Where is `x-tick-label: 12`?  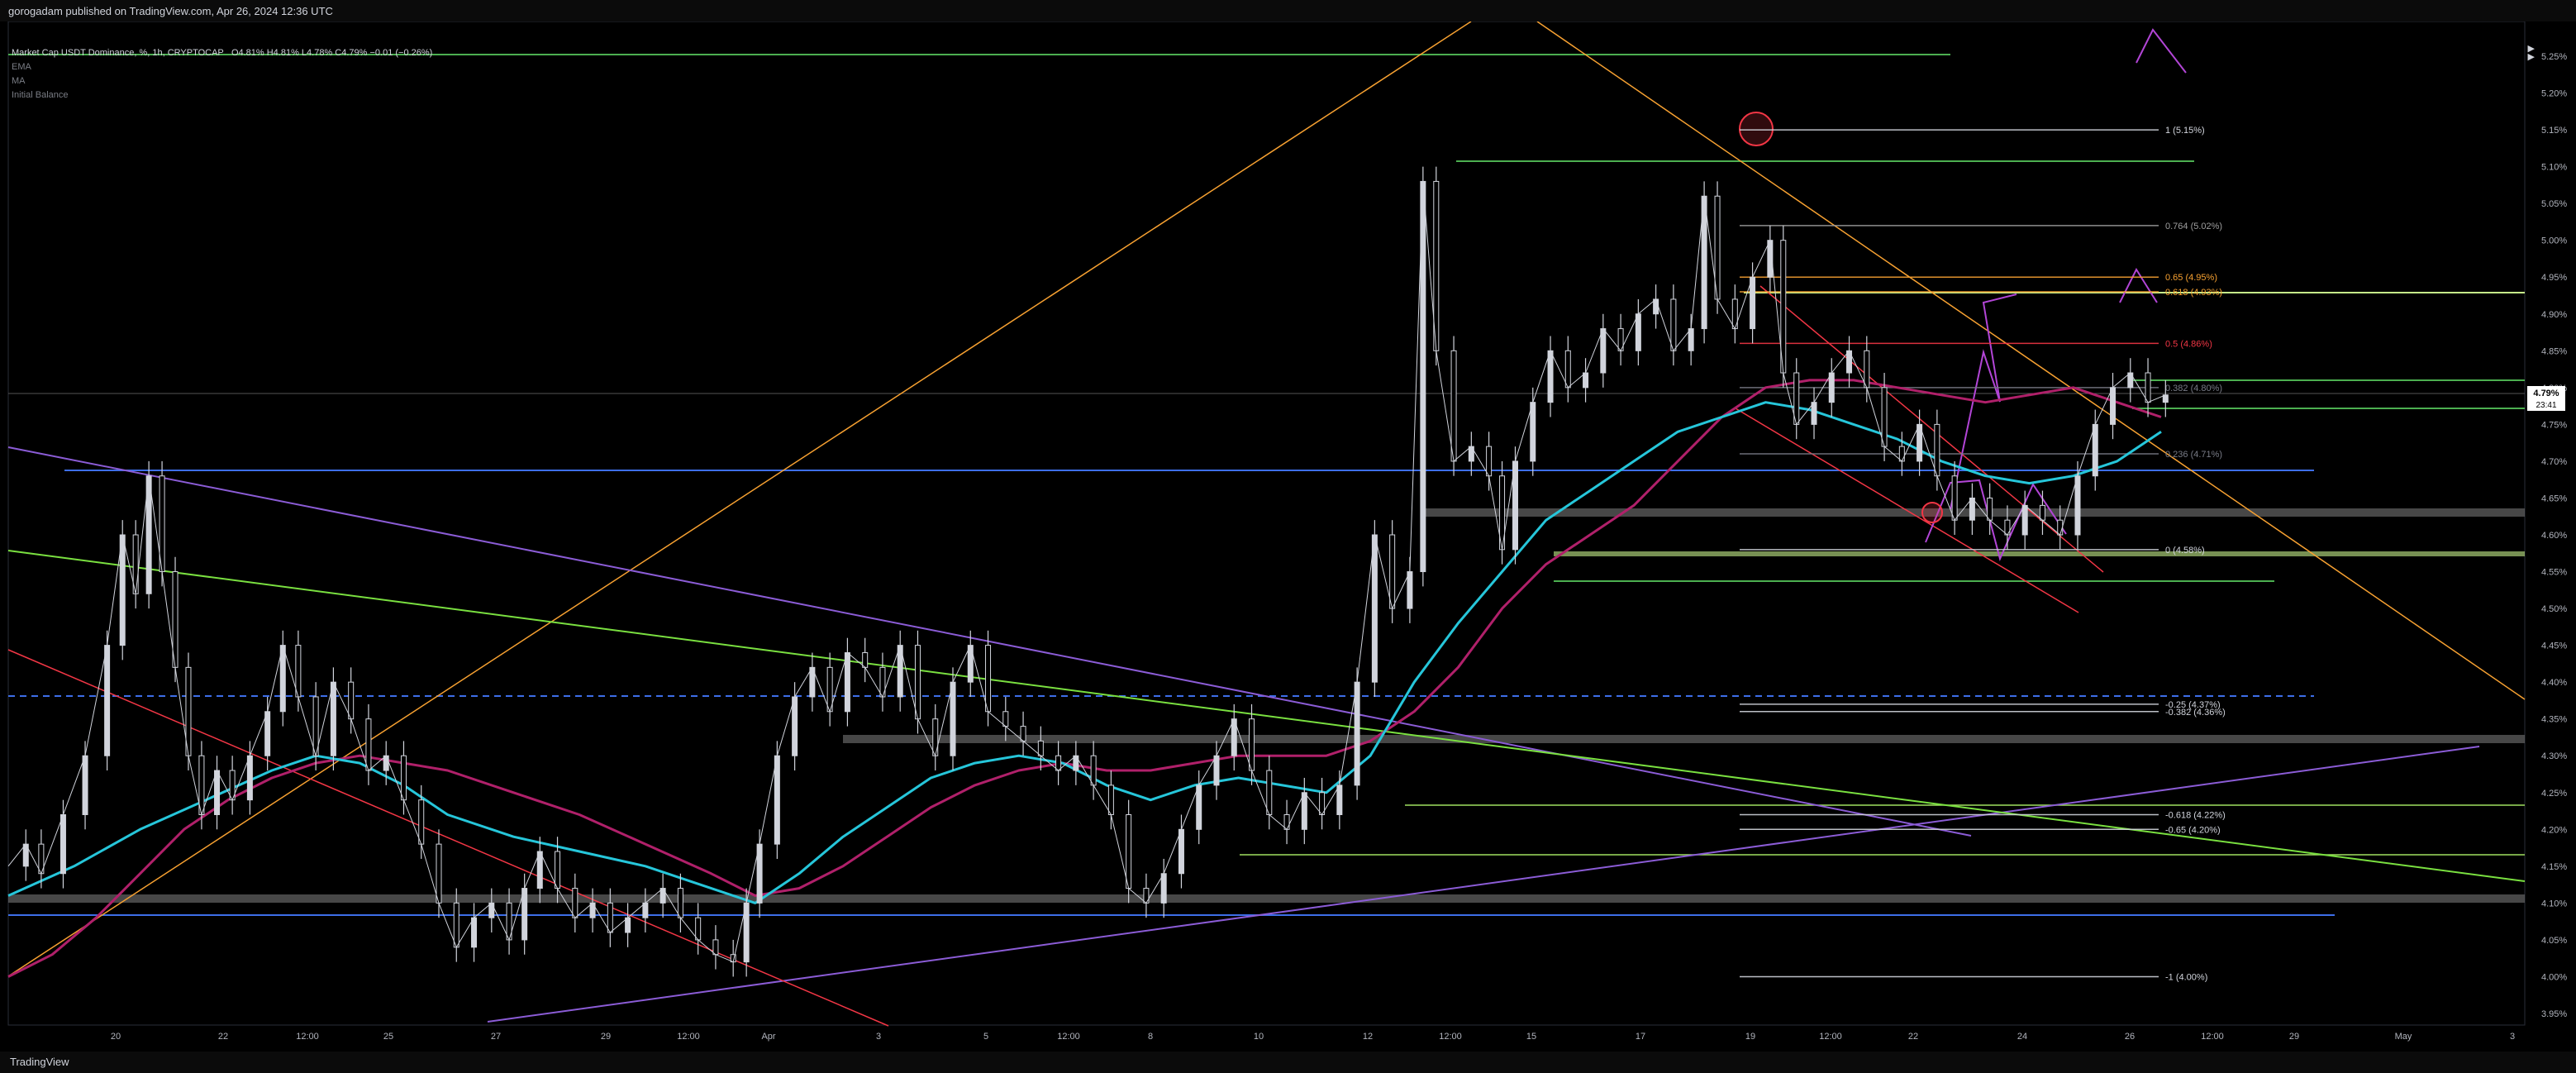
x-tick-label: 12 is located at coordinates (1368, 1037).